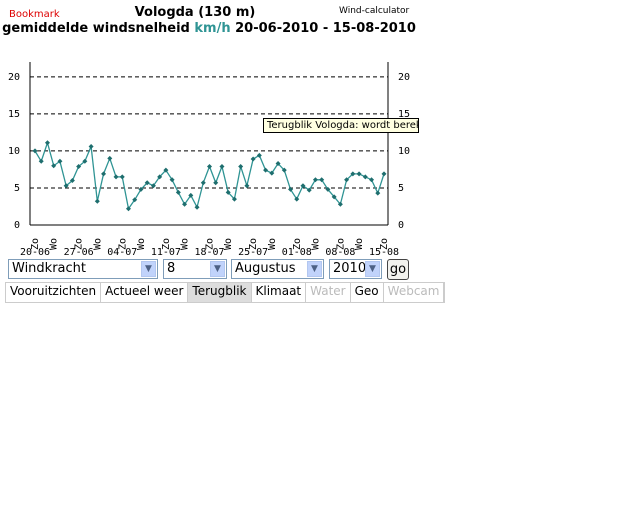 The width and height of the screenshot is (640, 512). What do you see at coordinates (79, 251) in the screenshot?
I see `x-tick-label: 27-06` at bounding box center [79, 251].